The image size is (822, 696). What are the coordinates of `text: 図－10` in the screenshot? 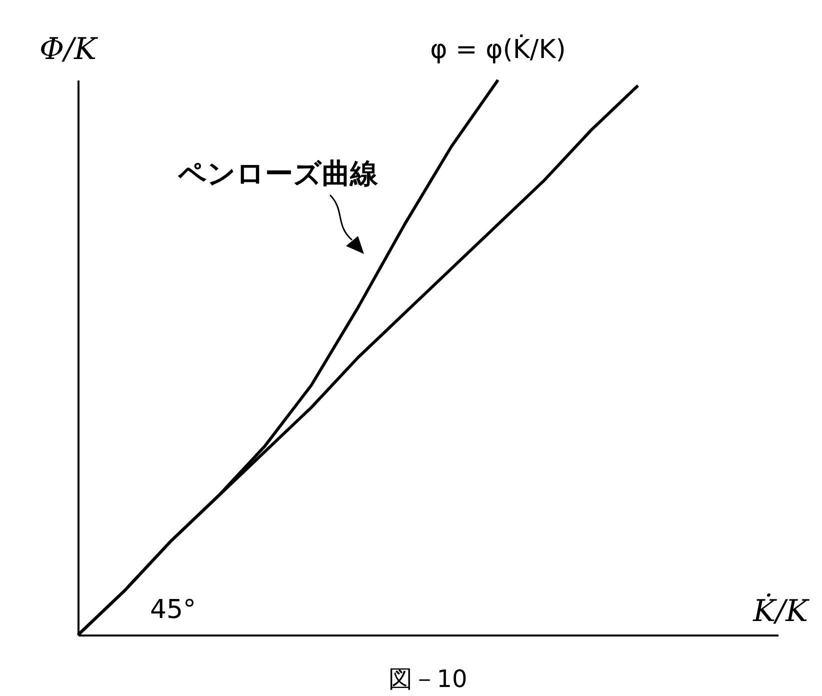 It's located at (428, 679).